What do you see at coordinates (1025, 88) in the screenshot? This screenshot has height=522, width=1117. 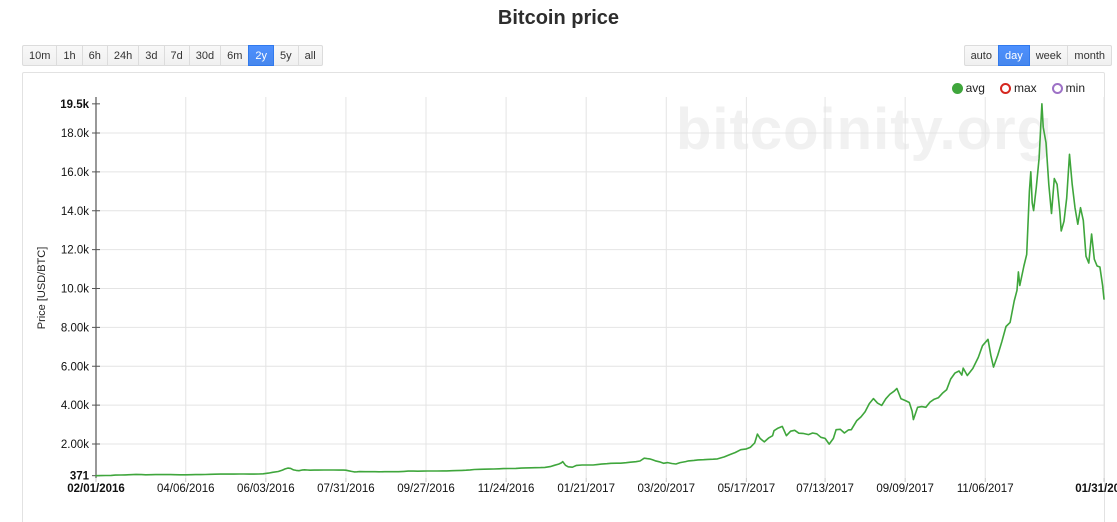 I see `legend-label-max: max` at bounding box center [1025, 88].